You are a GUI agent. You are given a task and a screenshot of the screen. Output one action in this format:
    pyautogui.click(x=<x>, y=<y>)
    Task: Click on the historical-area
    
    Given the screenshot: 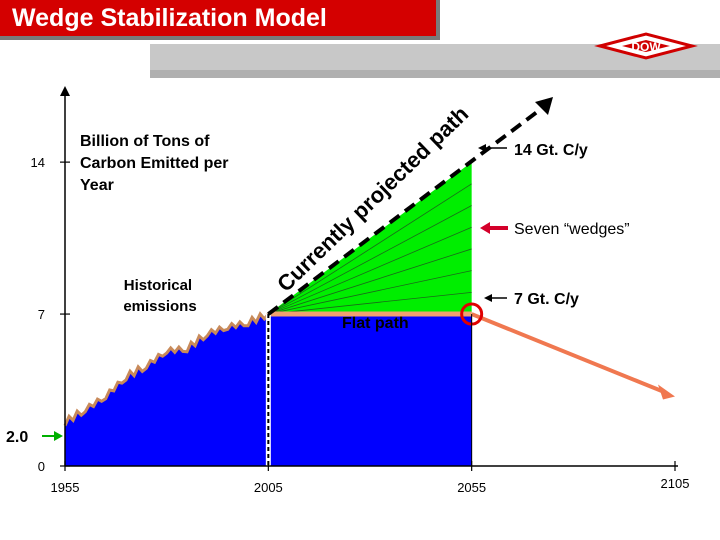 What is the action you would take?
    pyautogui.click(x=167, y=389)
    